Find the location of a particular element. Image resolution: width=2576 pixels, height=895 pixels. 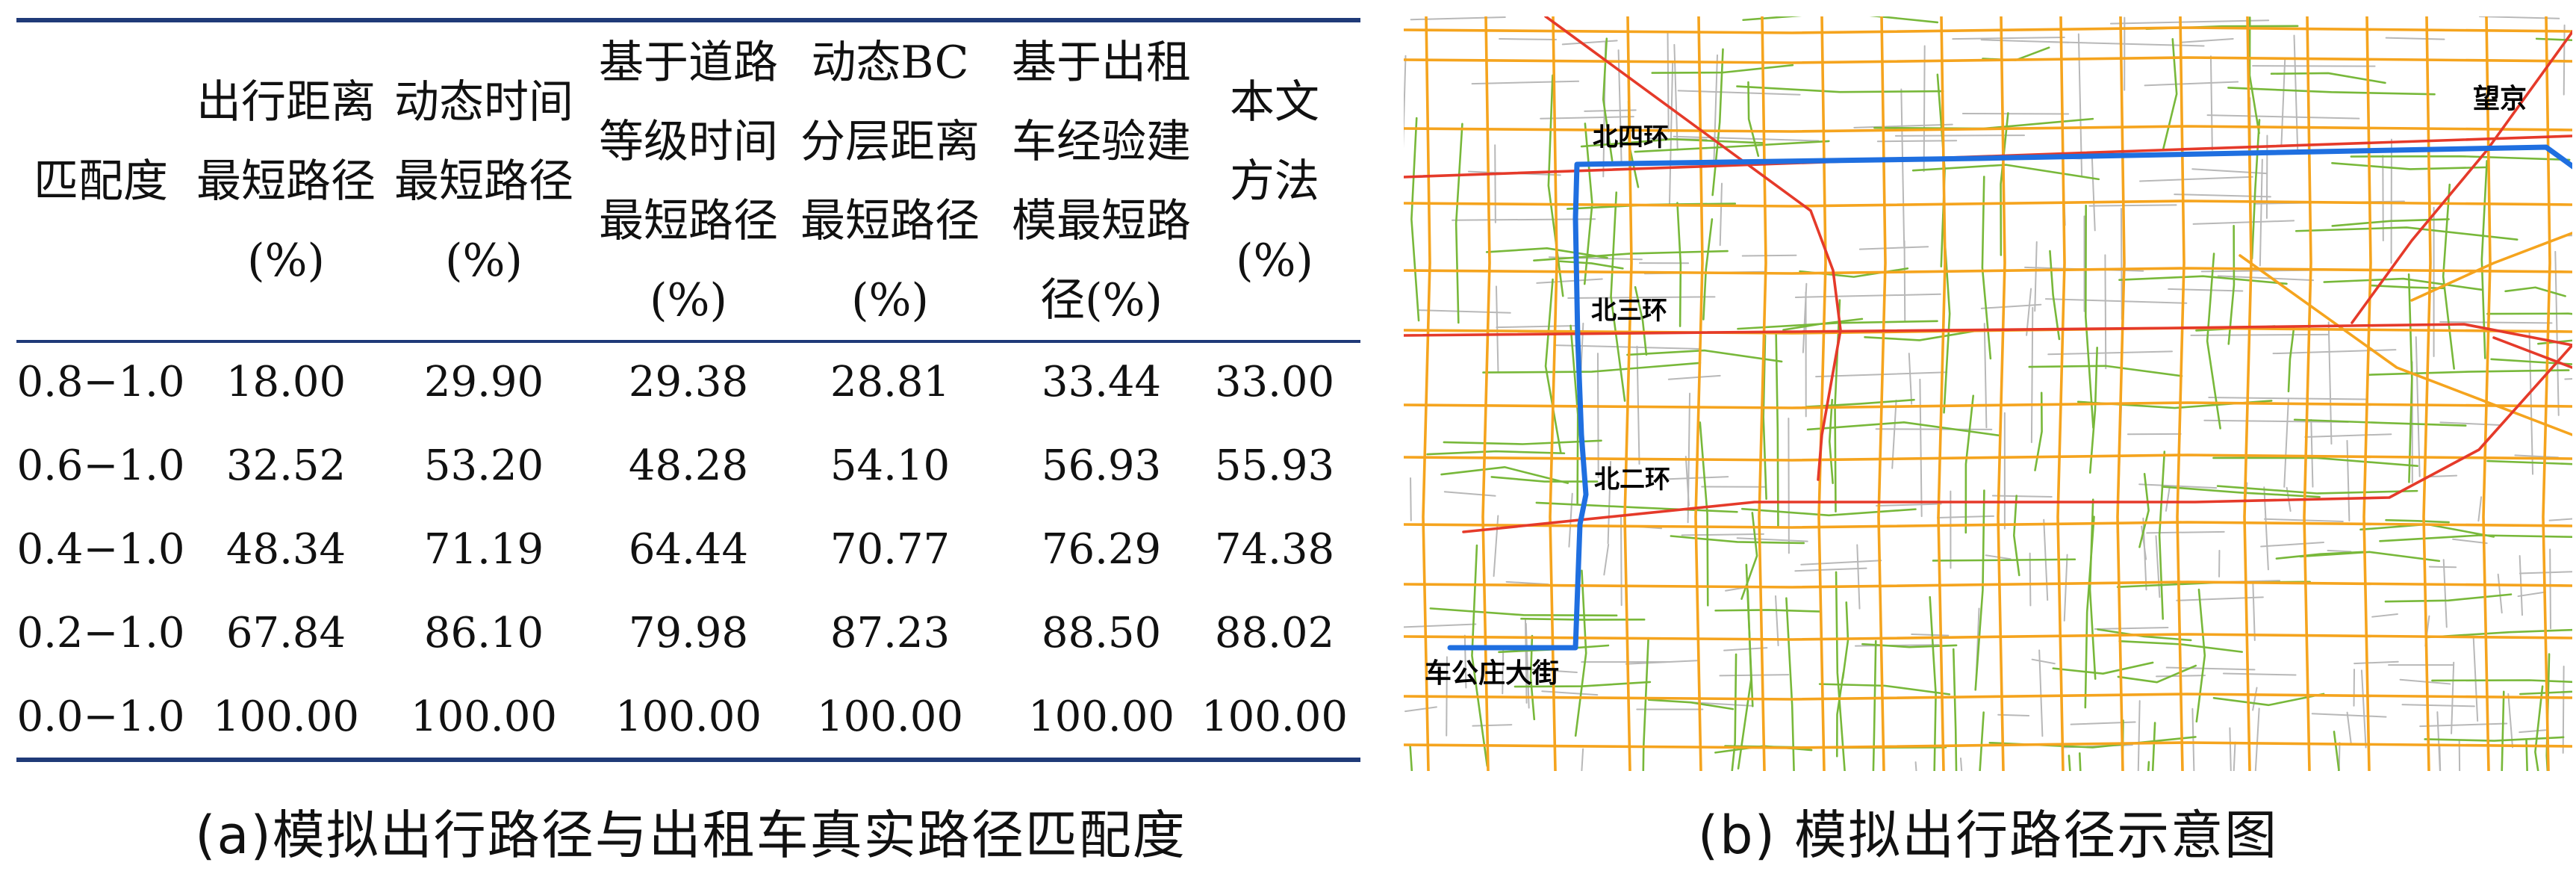

label-chegongzhuang: 车公庄大街 is located at coordinates (1492, 674).